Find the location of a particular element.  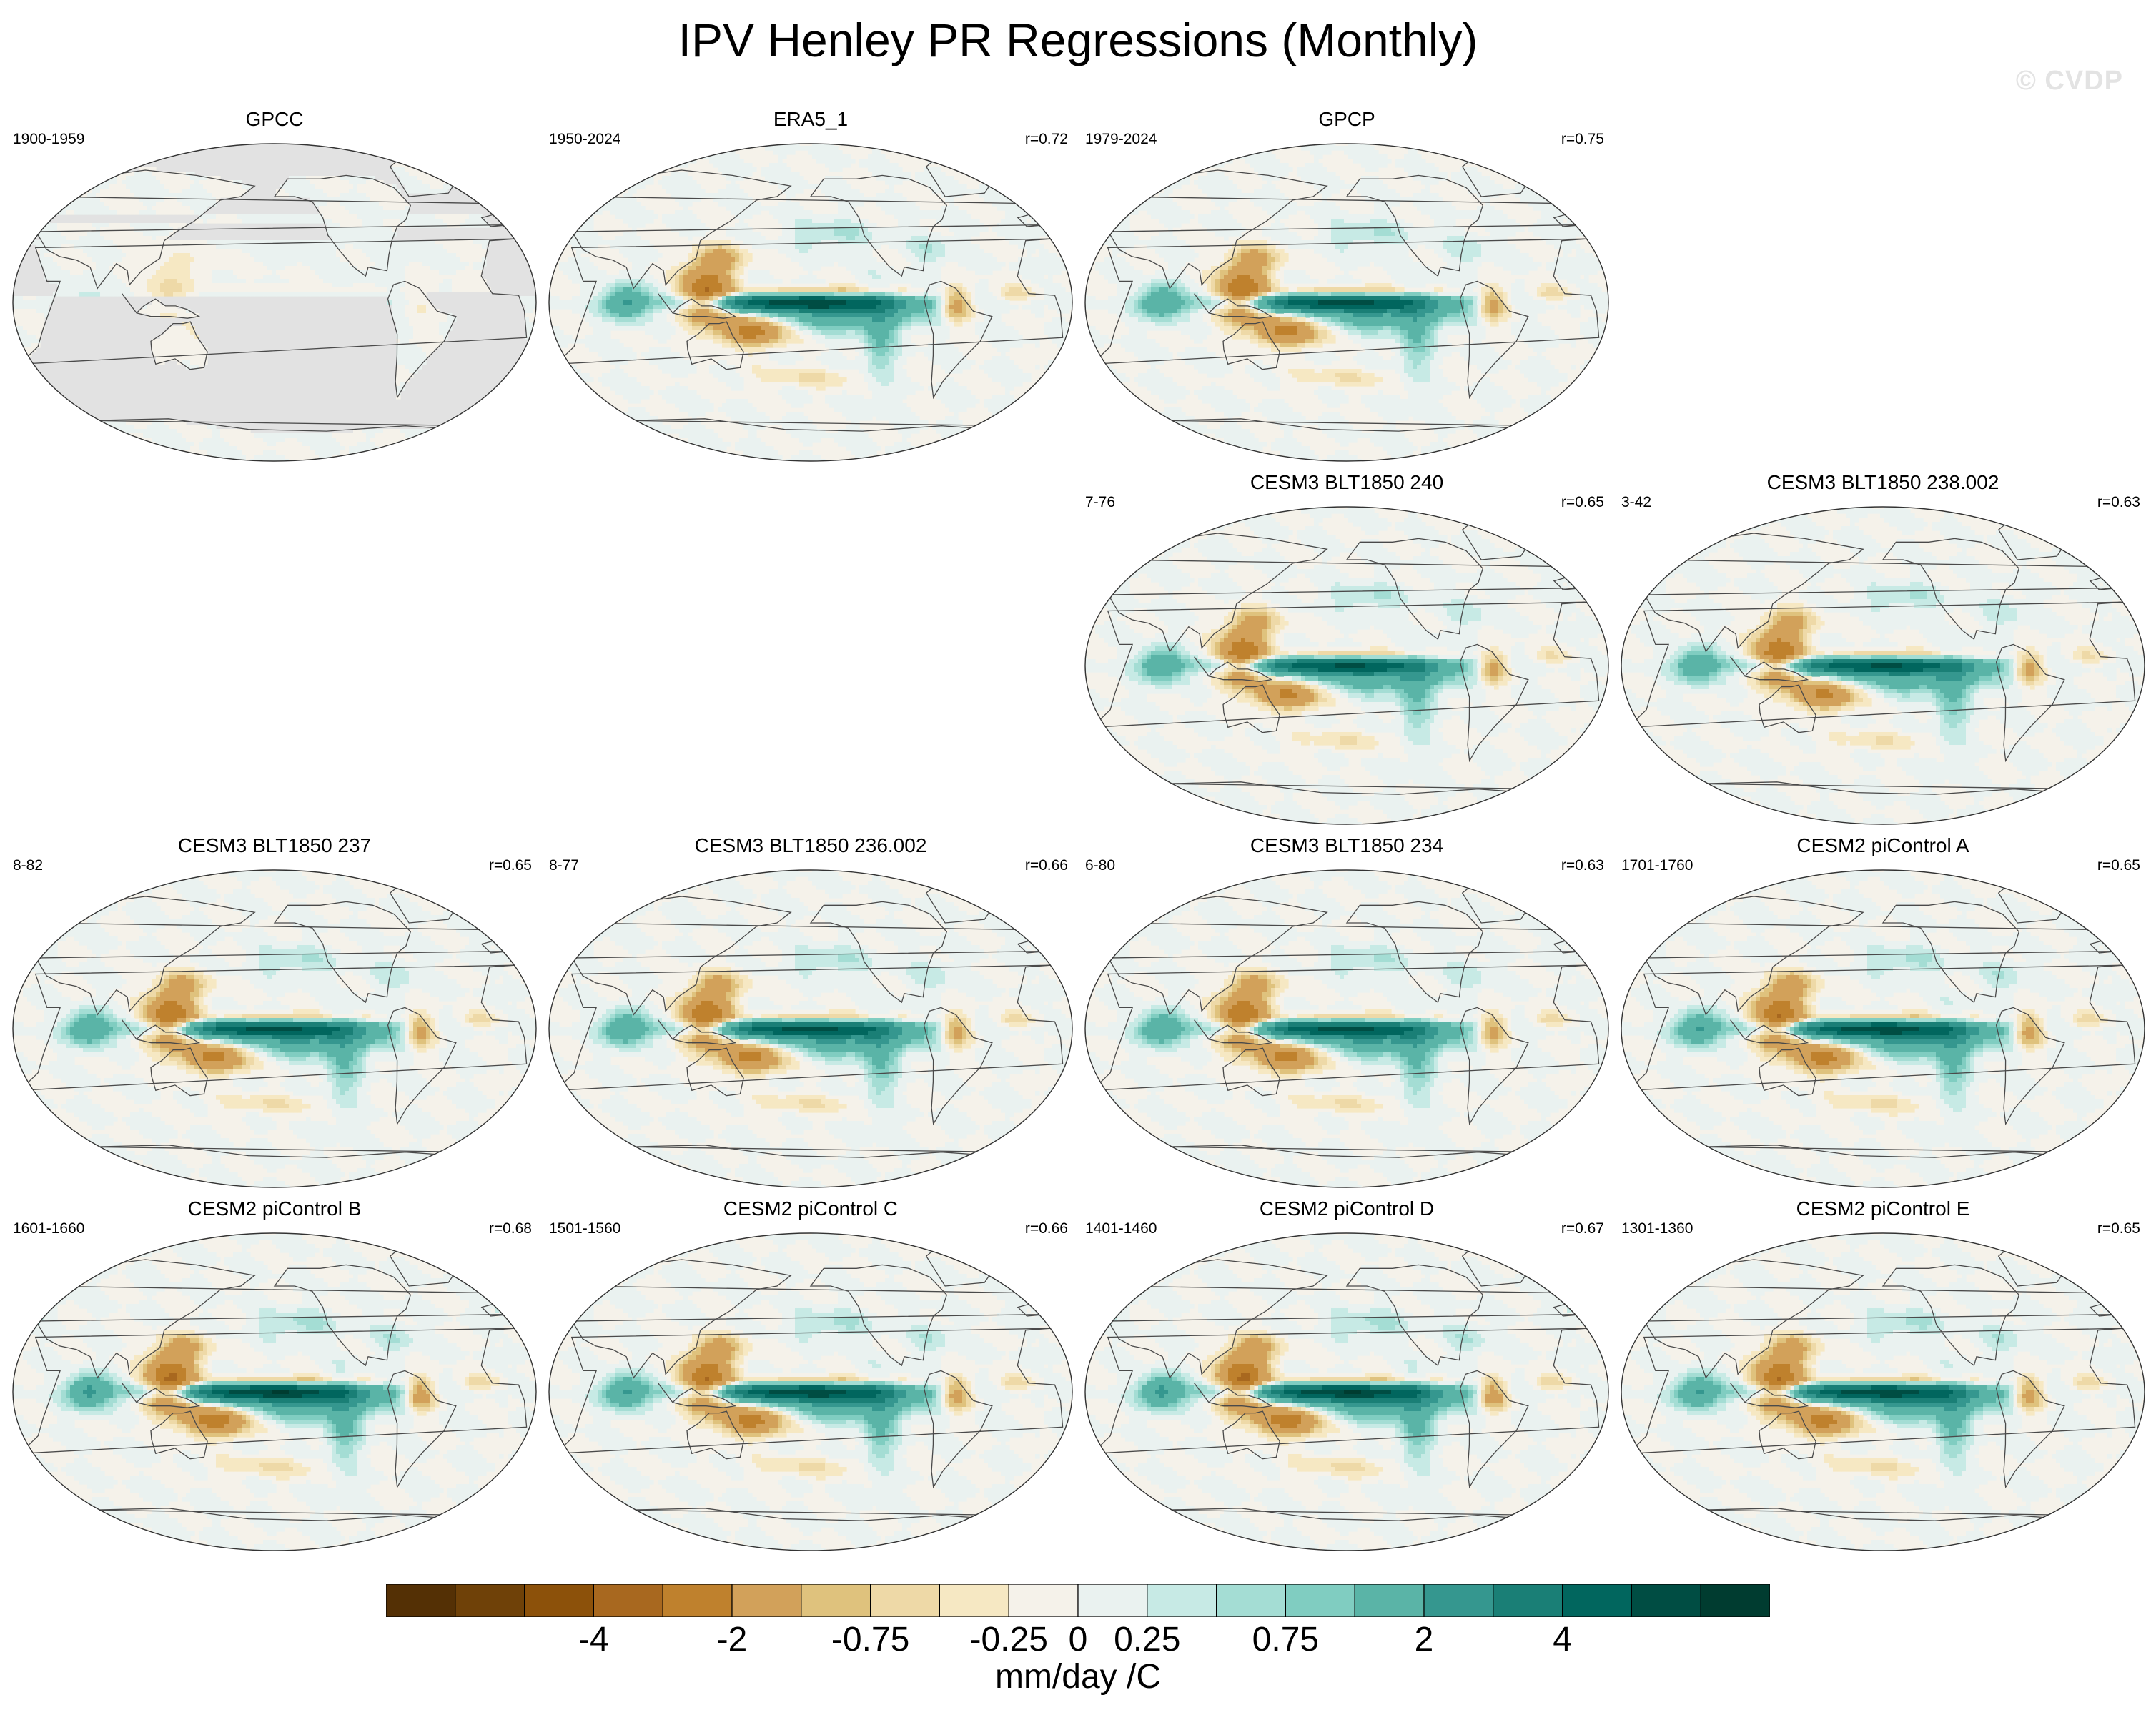

colorbar-tick-label: 4 is located at coordinates (1562, 1640).